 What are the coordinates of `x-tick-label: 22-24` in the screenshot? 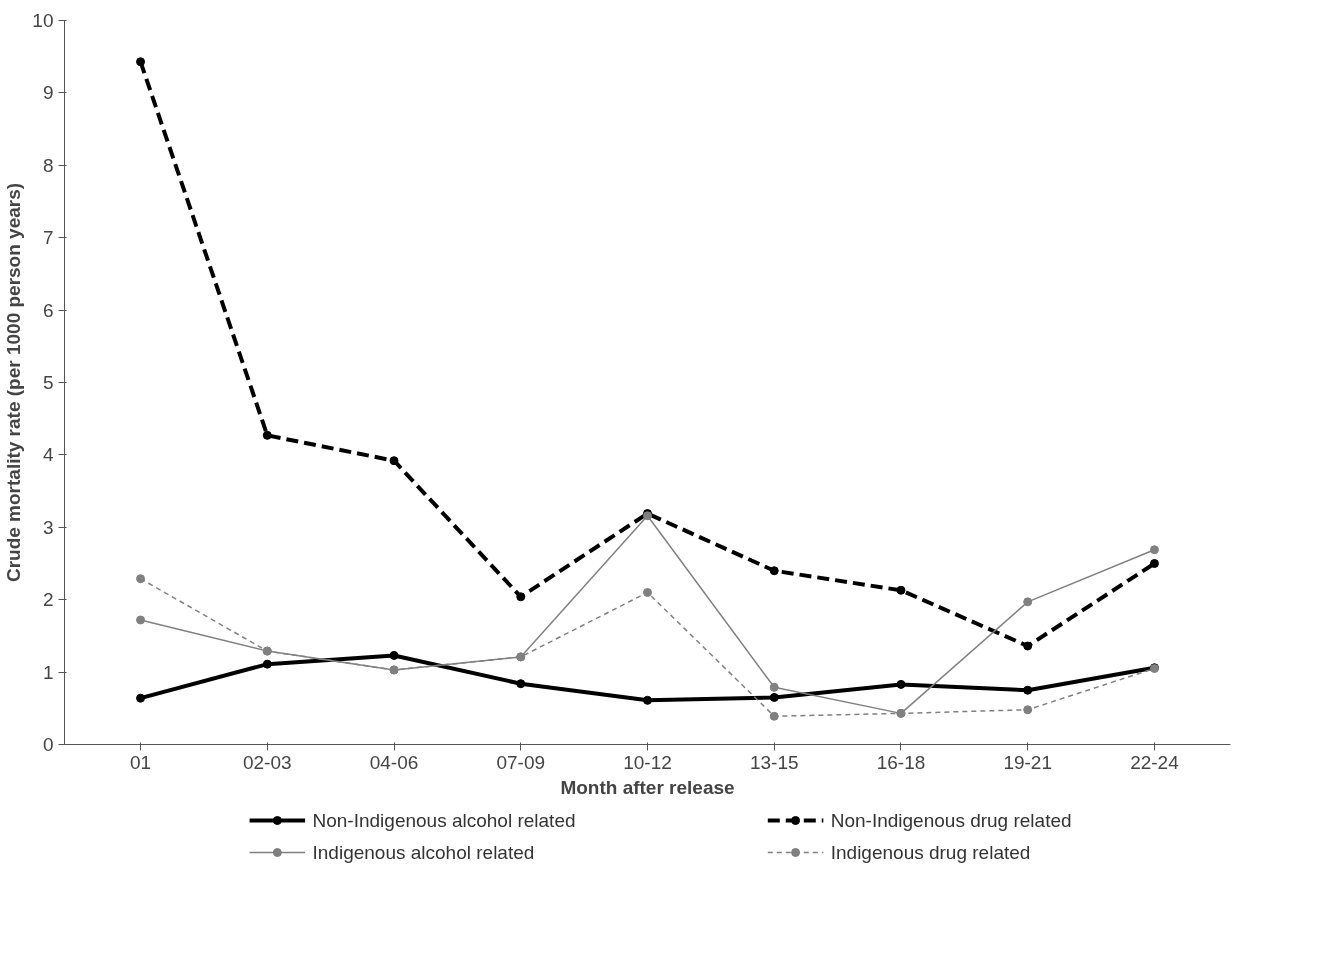 It's located at (1155, 762).